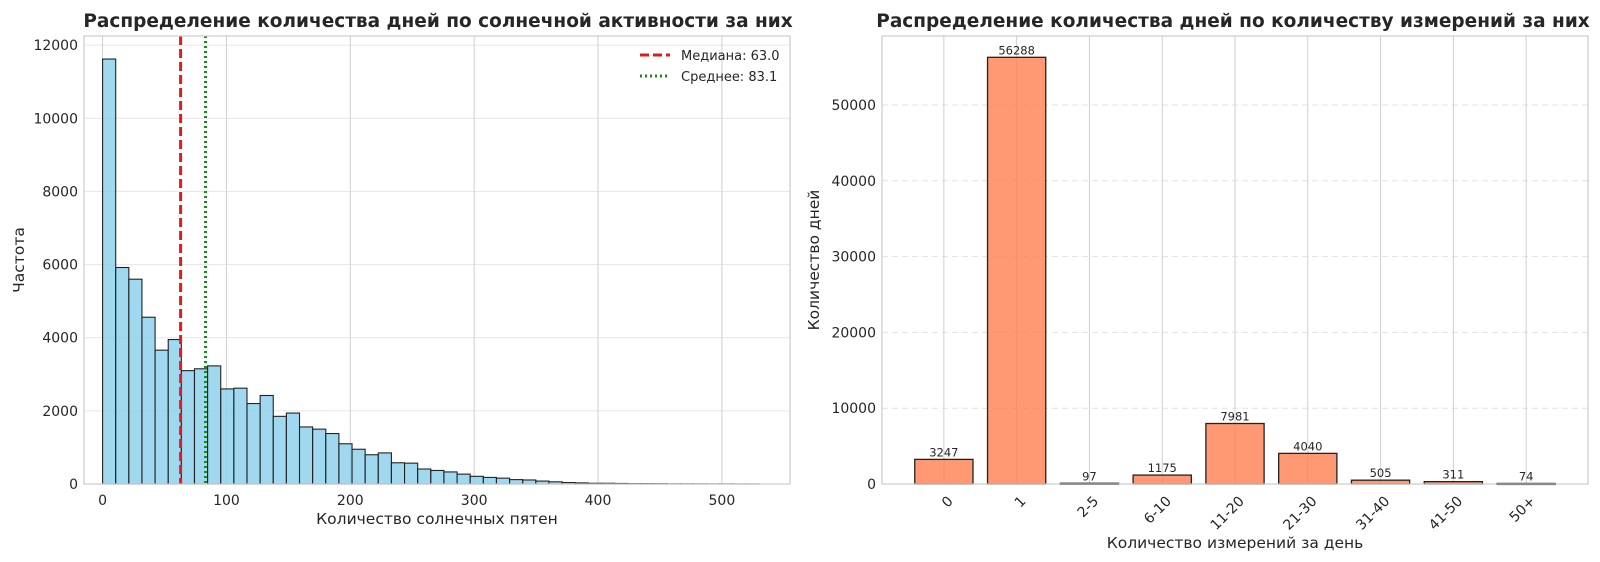 The image size is (1600, 562). I want to click on bar-chart-y-tick-label: 40000, so click(853, 182).